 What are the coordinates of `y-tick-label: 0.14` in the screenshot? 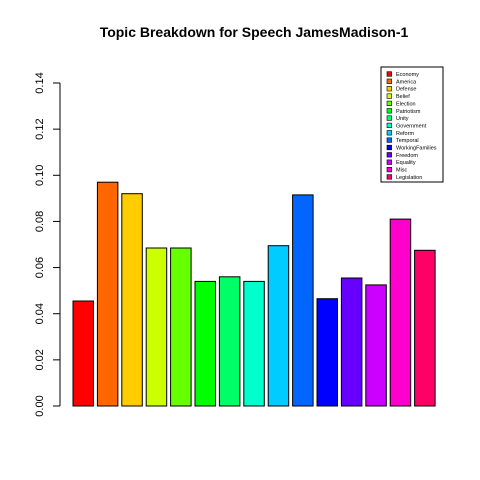 It's located at (40, 82).